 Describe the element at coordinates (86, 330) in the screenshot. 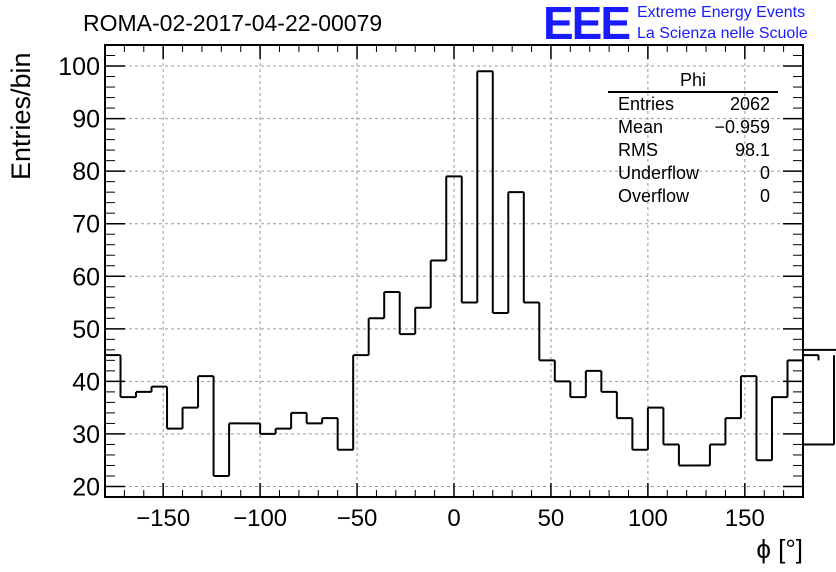

I see `y-tick-label: 50` at that location.